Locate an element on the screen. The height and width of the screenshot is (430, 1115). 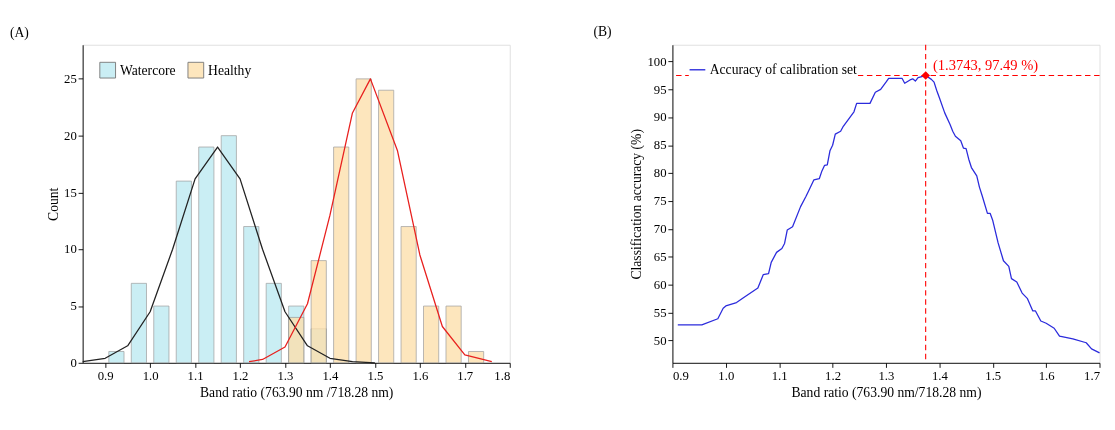
y-tick-label: 5 is located at coordinates (73, 306).